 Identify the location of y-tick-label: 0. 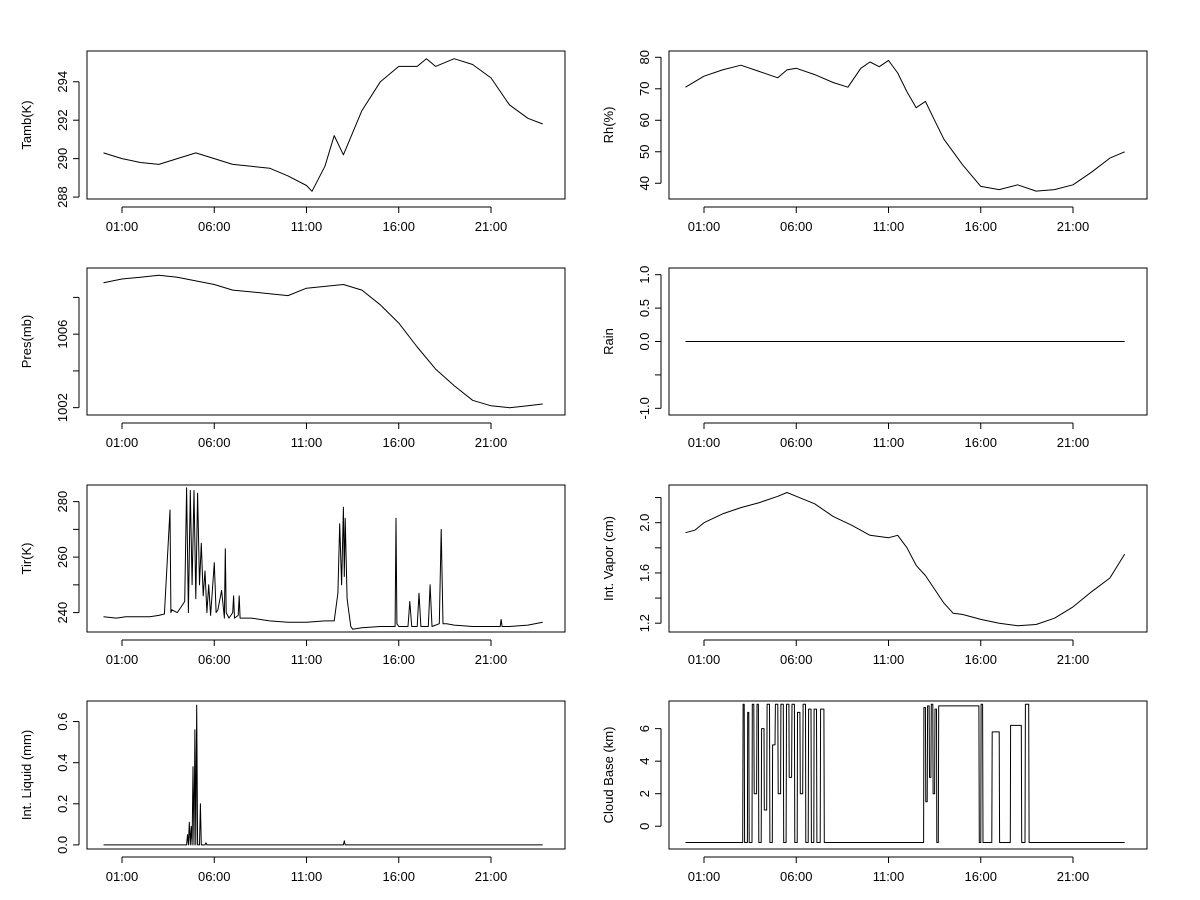
(644, 826).